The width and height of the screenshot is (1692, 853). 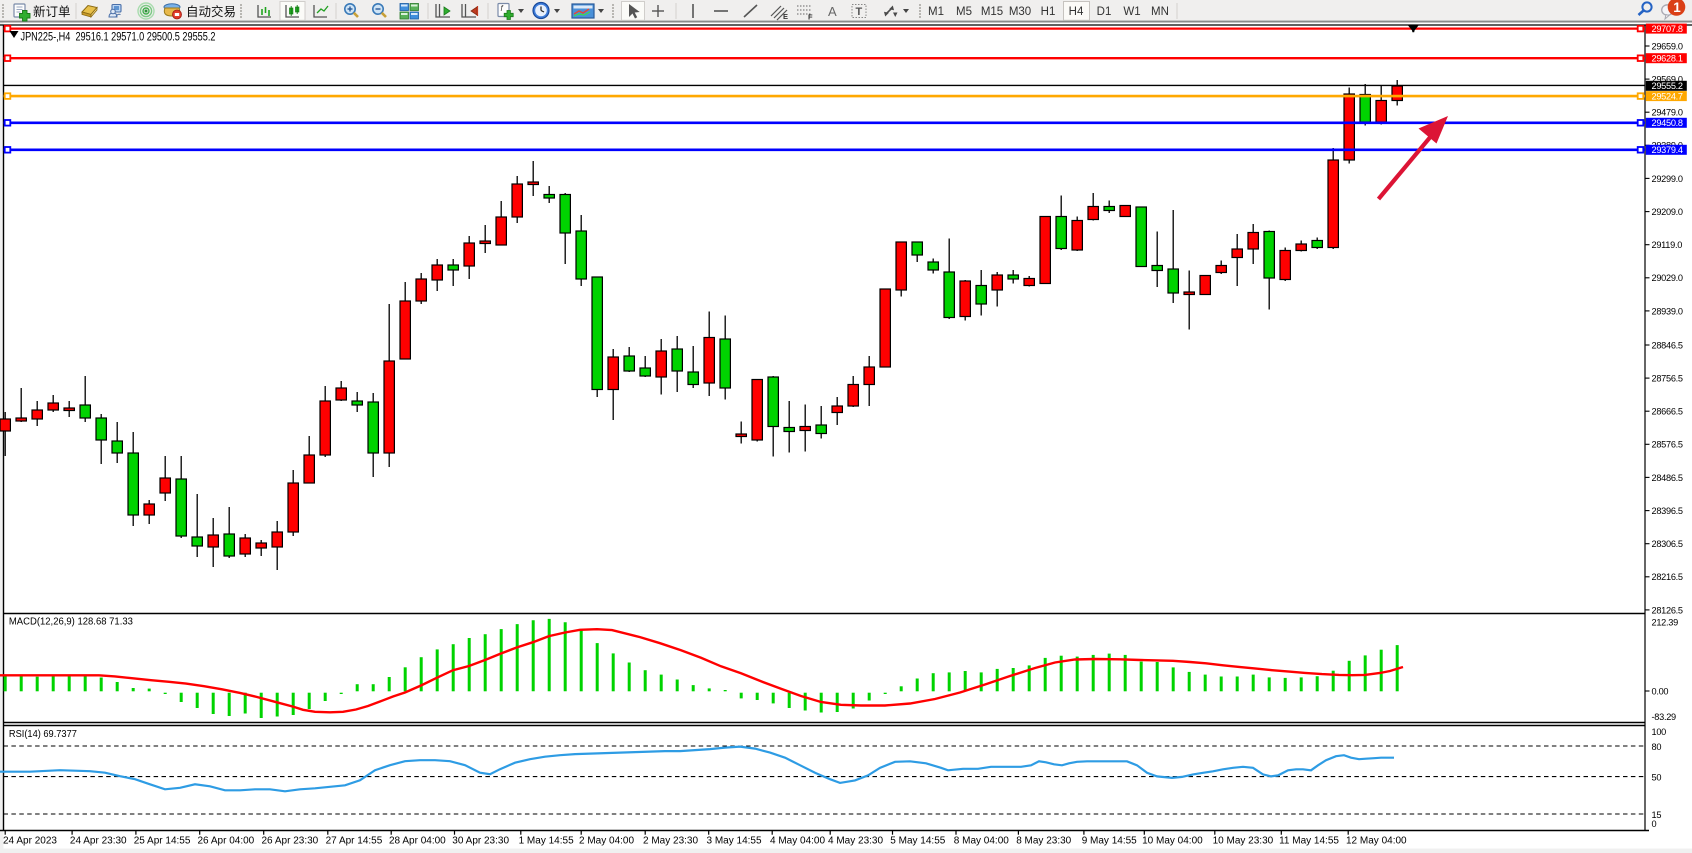 I want to click on svg-text: 0, so click(x=1654, y=824).